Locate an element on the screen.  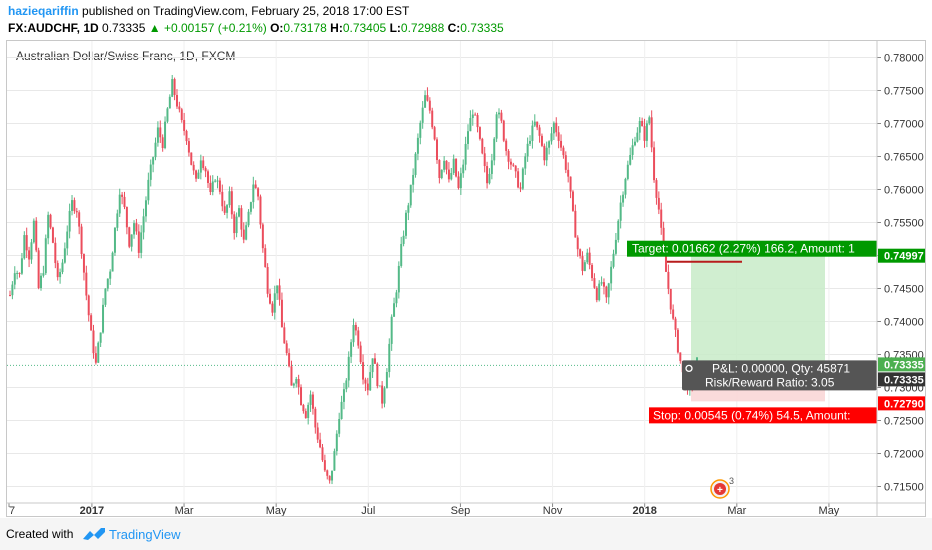
x-tick-label: 7 is located at coordinates (12, 510).